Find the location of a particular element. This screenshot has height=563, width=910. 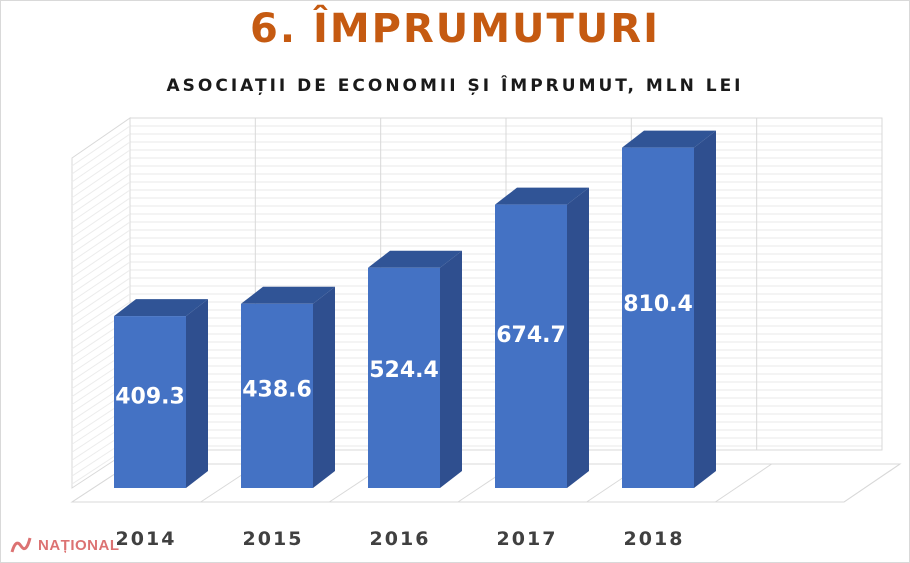

bar-top-2014 is located at coordinates (161, 308).